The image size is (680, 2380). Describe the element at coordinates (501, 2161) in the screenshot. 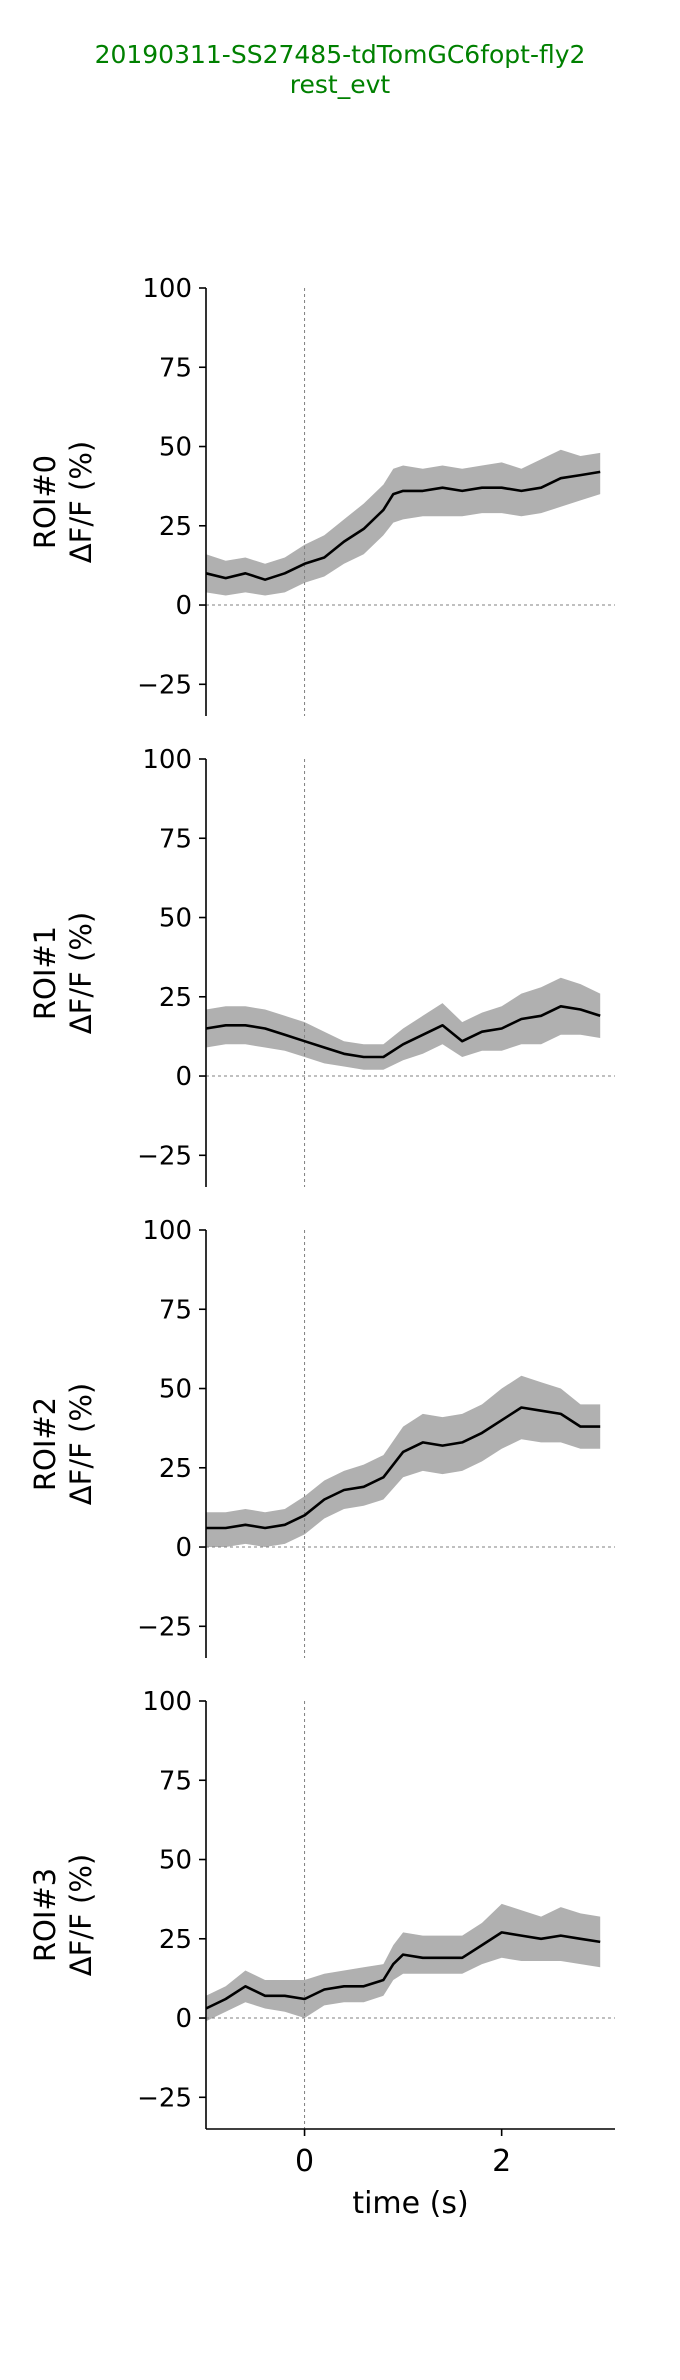

I see `x-tick-label: 2` at that location.